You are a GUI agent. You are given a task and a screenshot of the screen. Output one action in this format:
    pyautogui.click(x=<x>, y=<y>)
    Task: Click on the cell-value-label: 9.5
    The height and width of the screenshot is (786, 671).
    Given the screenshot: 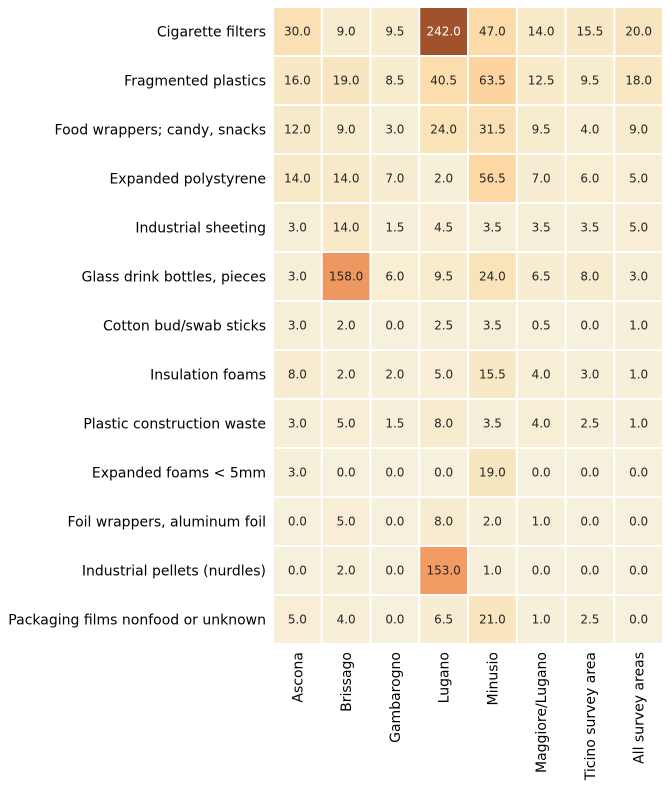 What is the action you would take?
    pyautogui.click(x=541, y=130)
    